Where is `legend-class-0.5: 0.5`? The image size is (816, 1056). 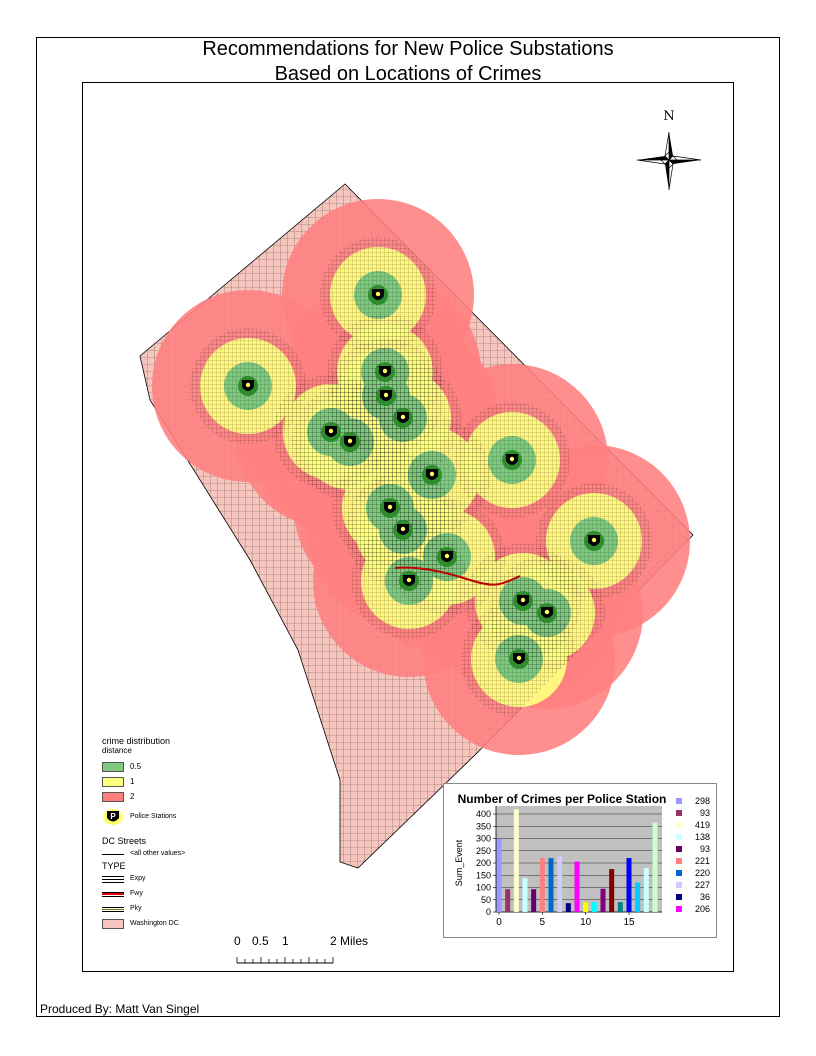 legend-class-0.5: 0.5 is located at coordinates (182, 766).